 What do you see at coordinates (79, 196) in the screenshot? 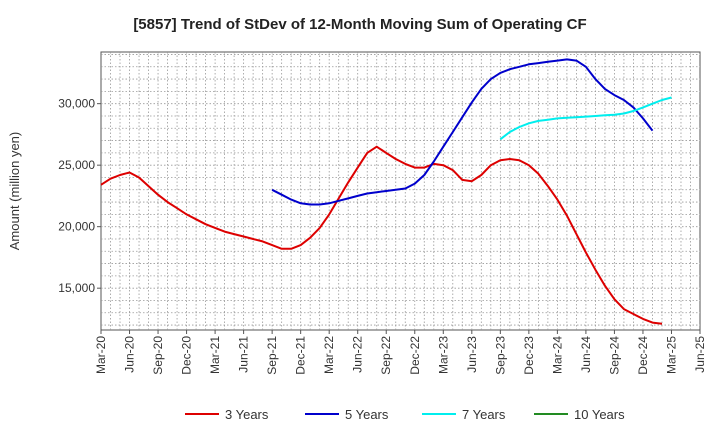
I see `y-axis-ticks: 15,000 20,000 25,000 30,000` at bounding box center [79, 196].